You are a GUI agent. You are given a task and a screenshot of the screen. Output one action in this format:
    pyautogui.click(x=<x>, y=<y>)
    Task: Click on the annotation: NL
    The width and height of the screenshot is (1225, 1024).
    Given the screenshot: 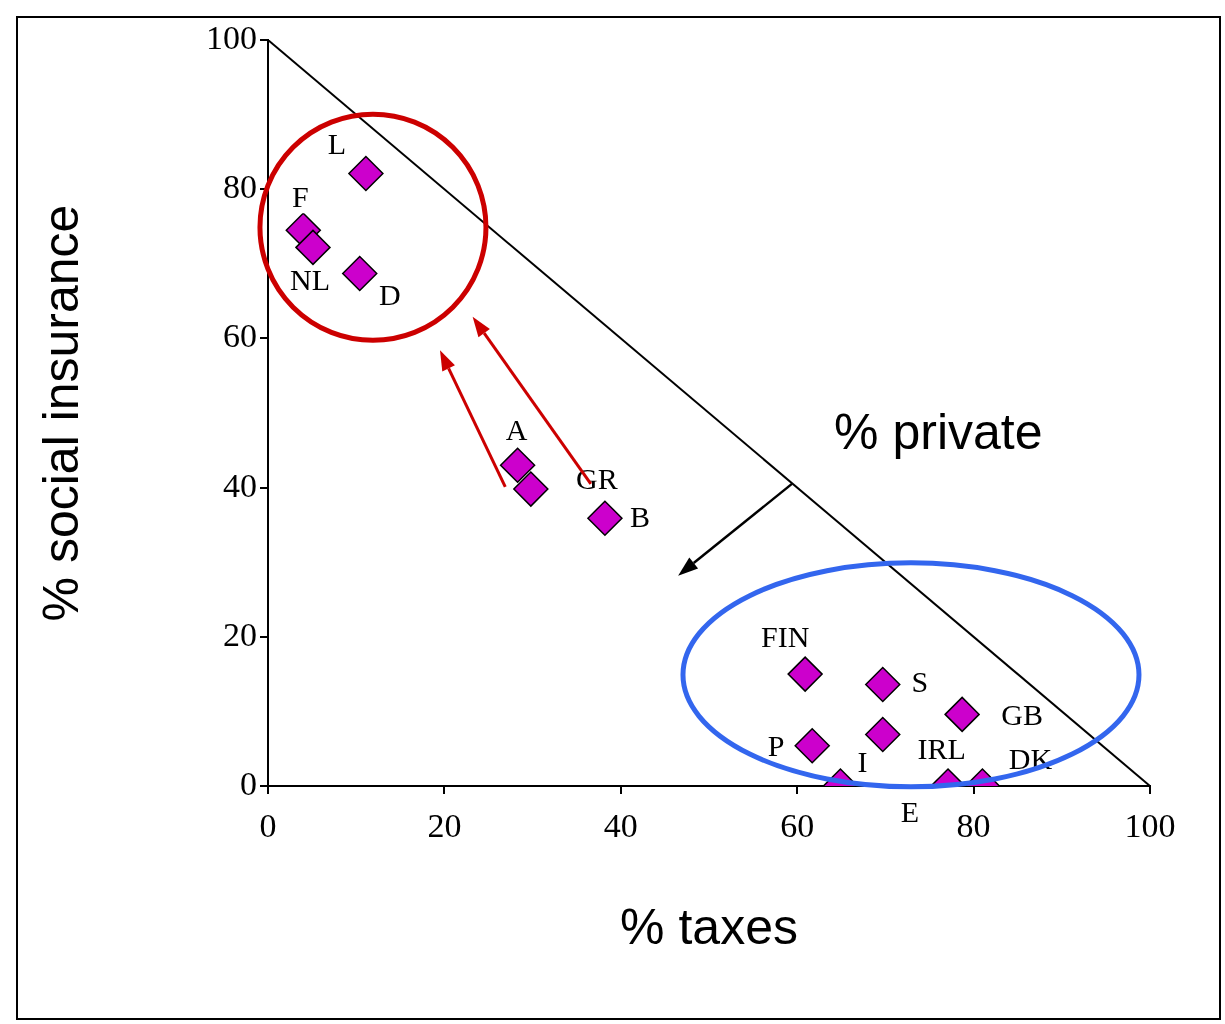 What is the action you would take?
    pyautogui.click(x=309, y=280)
    